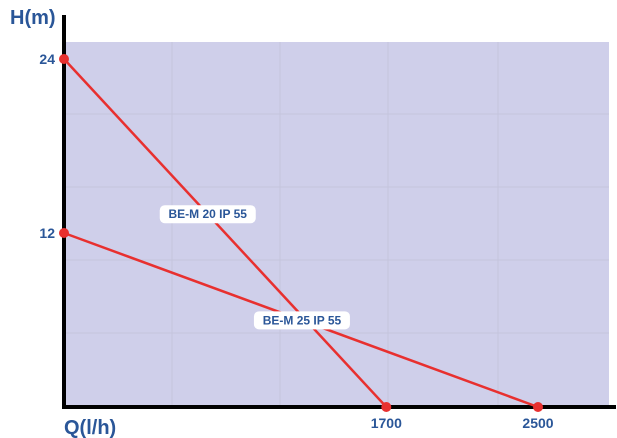 The image size is (617, 438). Describe the element at coordinates (47, 59) in the screenshot. I see `y-tick-label: 24` at that location.